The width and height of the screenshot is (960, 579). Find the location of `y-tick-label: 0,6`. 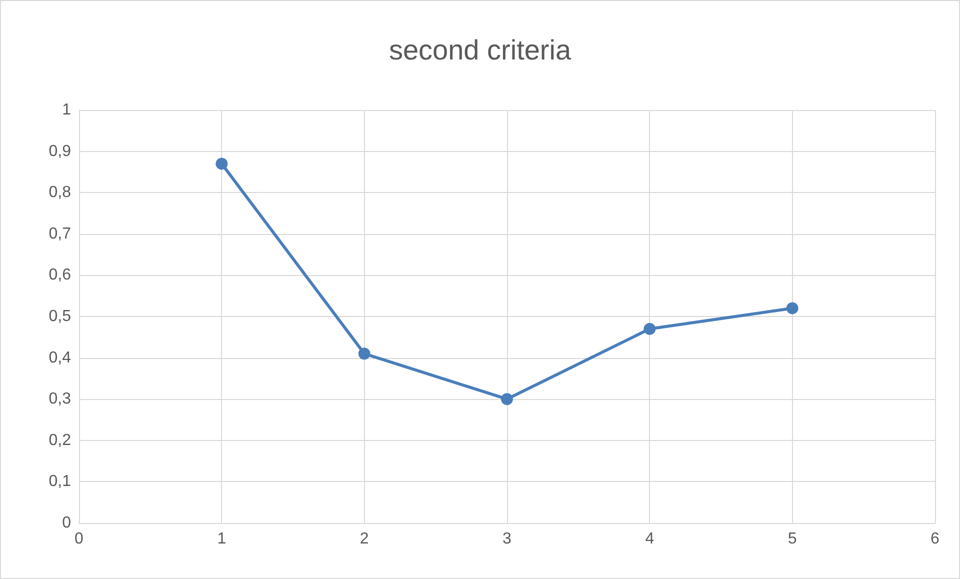

y-tick-label: 0,6 is located at coordinates (60, 275).